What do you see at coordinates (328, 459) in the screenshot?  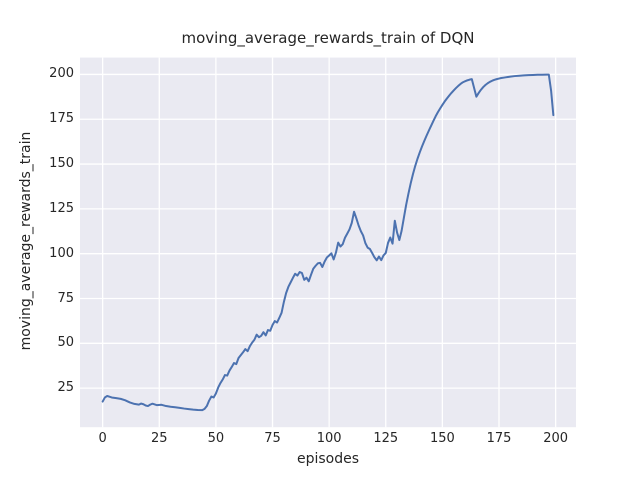 I see `x-axis-label: episodes` at bounding box center [328, 459].